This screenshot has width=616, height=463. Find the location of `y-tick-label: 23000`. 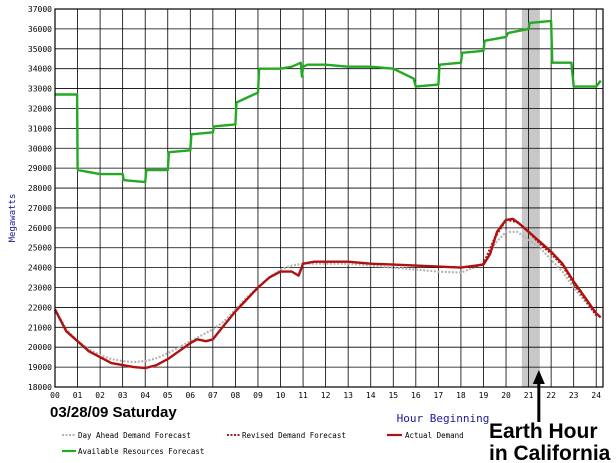

y-tick-label: 23000 is located at coordinates (40, 288).